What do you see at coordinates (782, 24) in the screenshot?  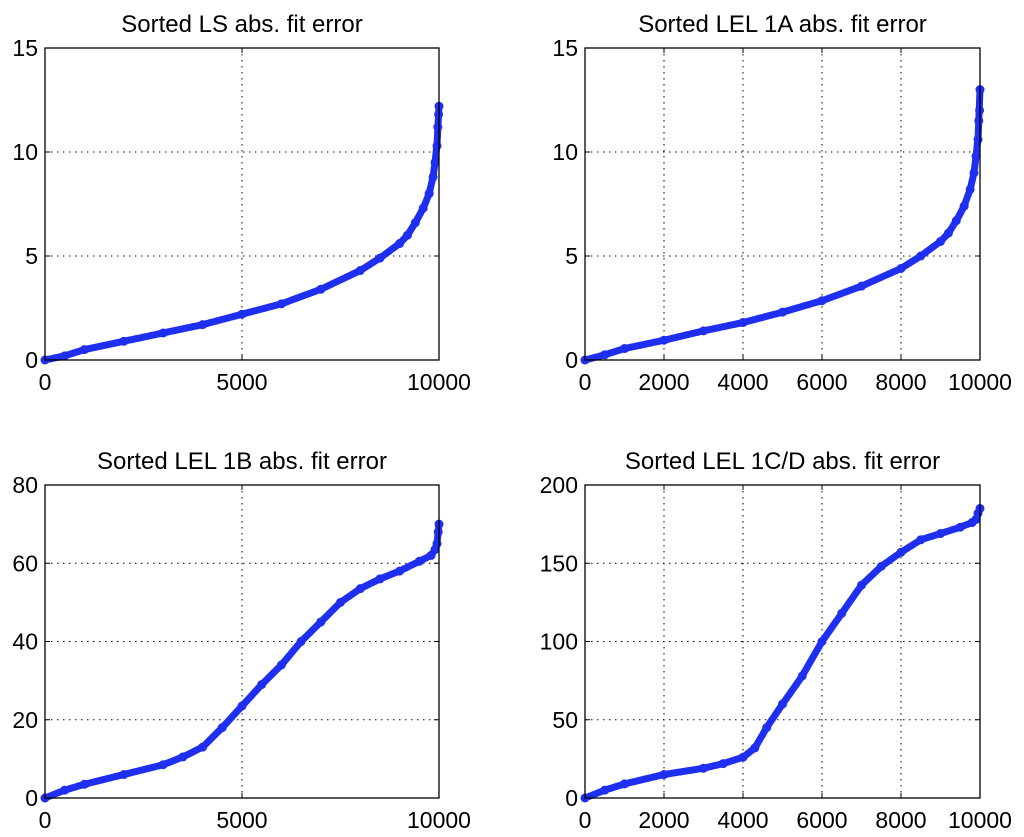 I see `chart-title: Sorted LEL 1A abs. fit error` at bounding box center [782, 24].